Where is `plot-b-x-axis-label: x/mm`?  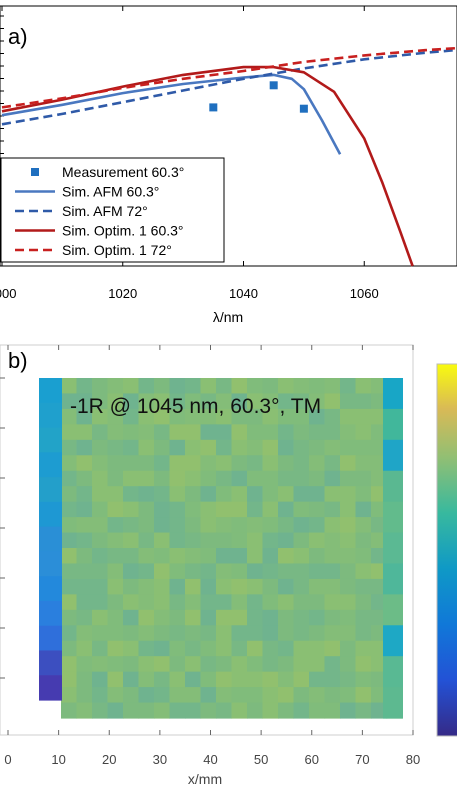
plot-b-x-axis-label: x/mm is located at coordinates (205, 779).